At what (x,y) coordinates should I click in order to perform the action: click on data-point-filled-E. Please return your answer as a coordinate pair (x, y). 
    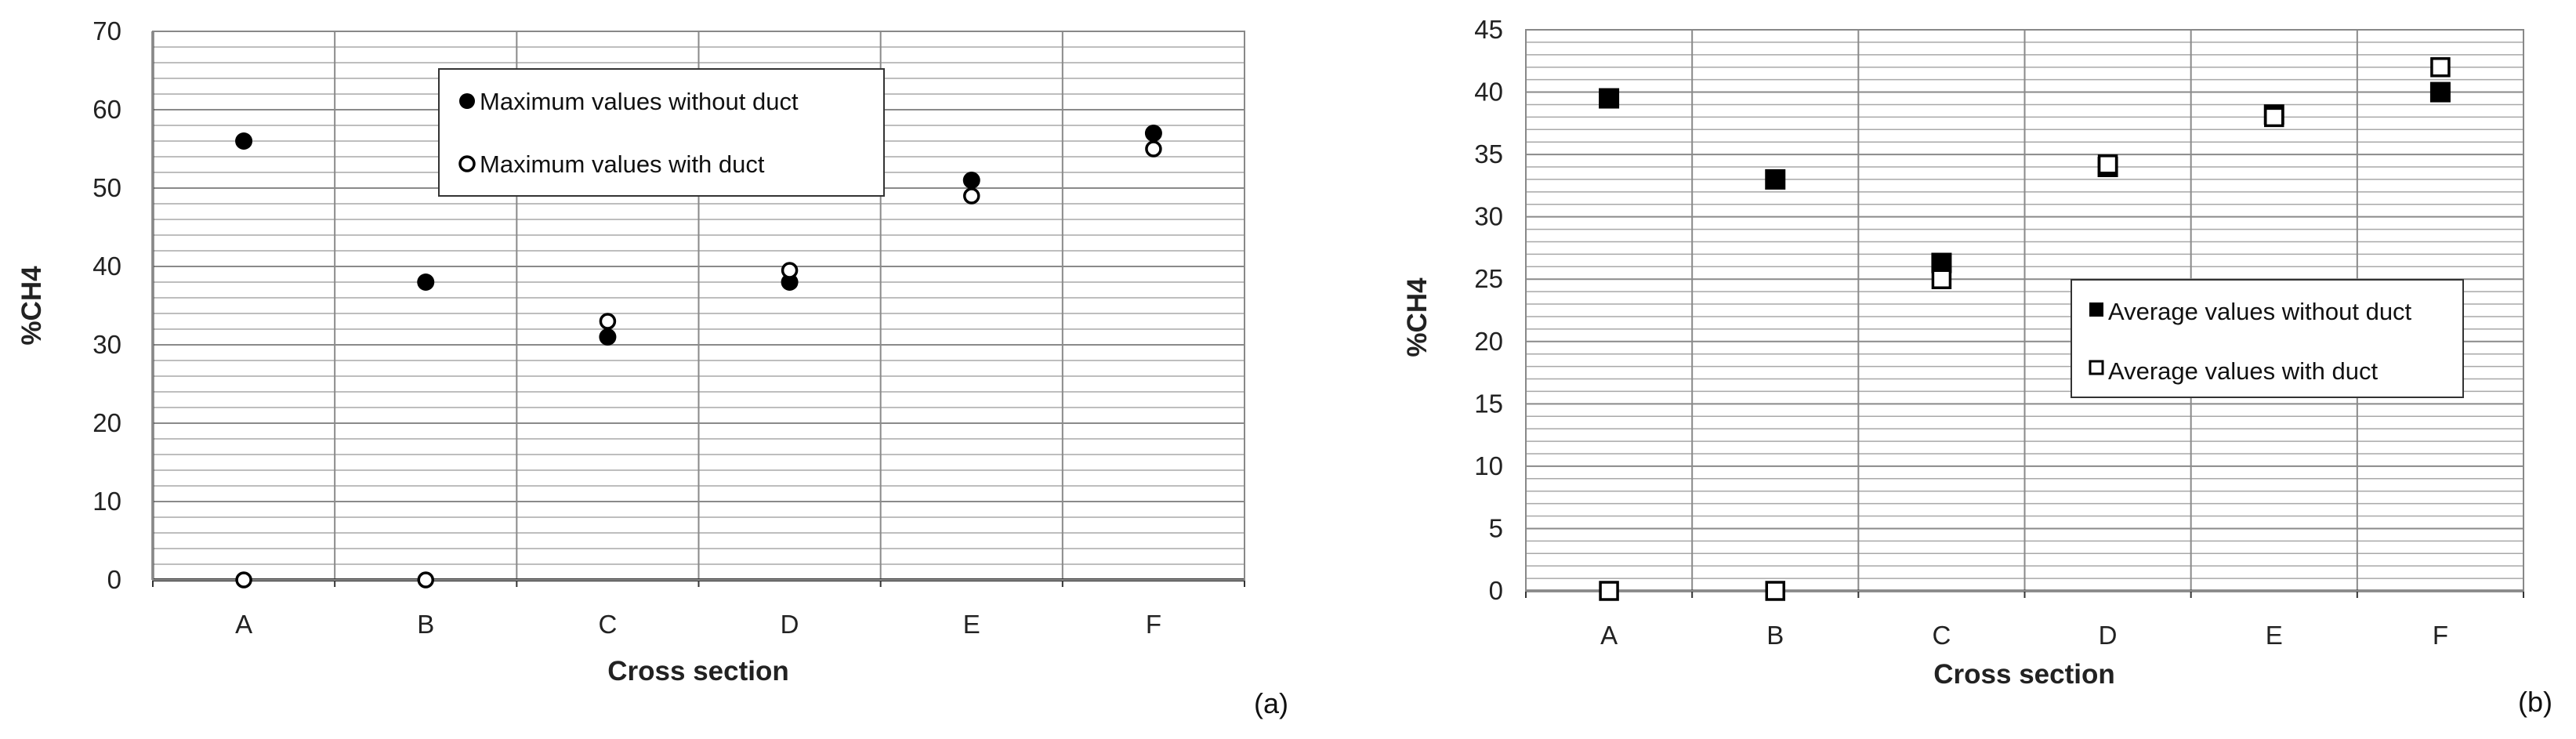
    Looking at the image, I should click on (971, 180).